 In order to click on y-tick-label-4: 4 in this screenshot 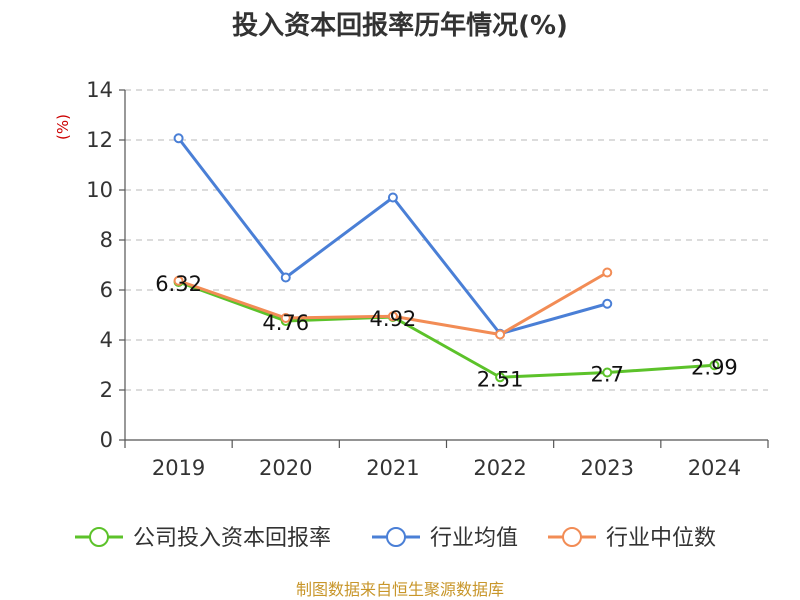, I will do `click(106, 340)`.